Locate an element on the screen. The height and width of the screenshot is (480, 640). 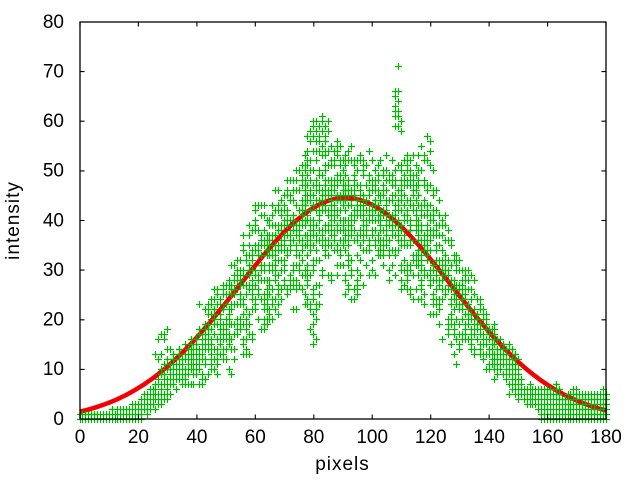
svg-text: 30 is located at coordinates (53, 270).